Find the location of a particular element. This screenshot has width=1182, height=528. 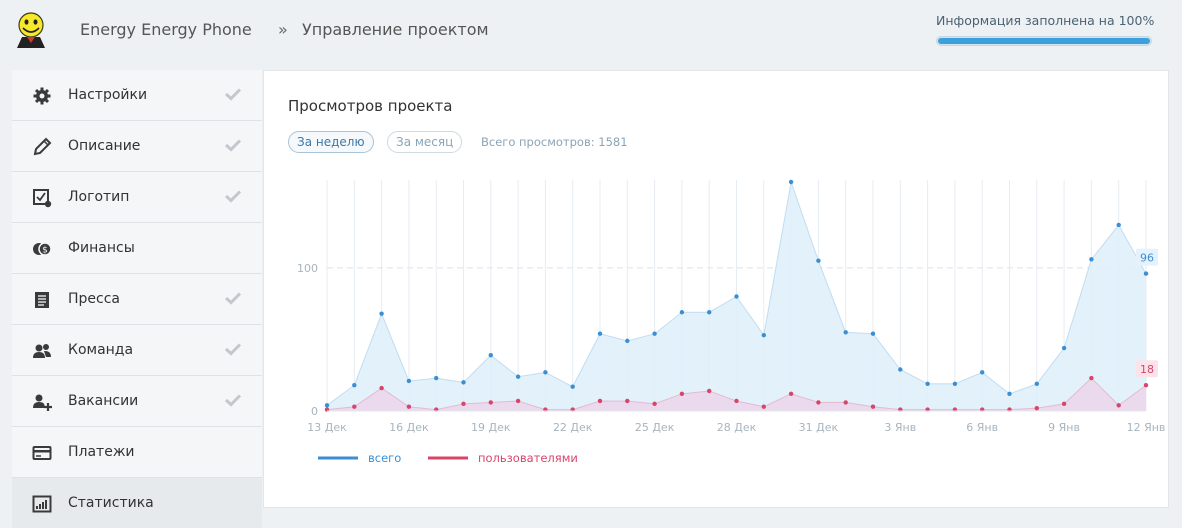

pencil-icon is located at coordinates (42, 146).